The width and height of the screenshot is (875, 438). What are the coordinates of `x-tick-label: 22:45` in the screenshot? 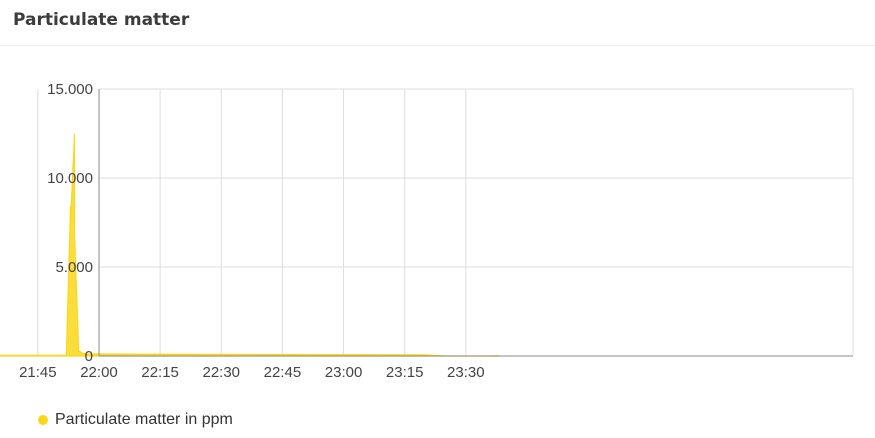 It's located at (283, 372).